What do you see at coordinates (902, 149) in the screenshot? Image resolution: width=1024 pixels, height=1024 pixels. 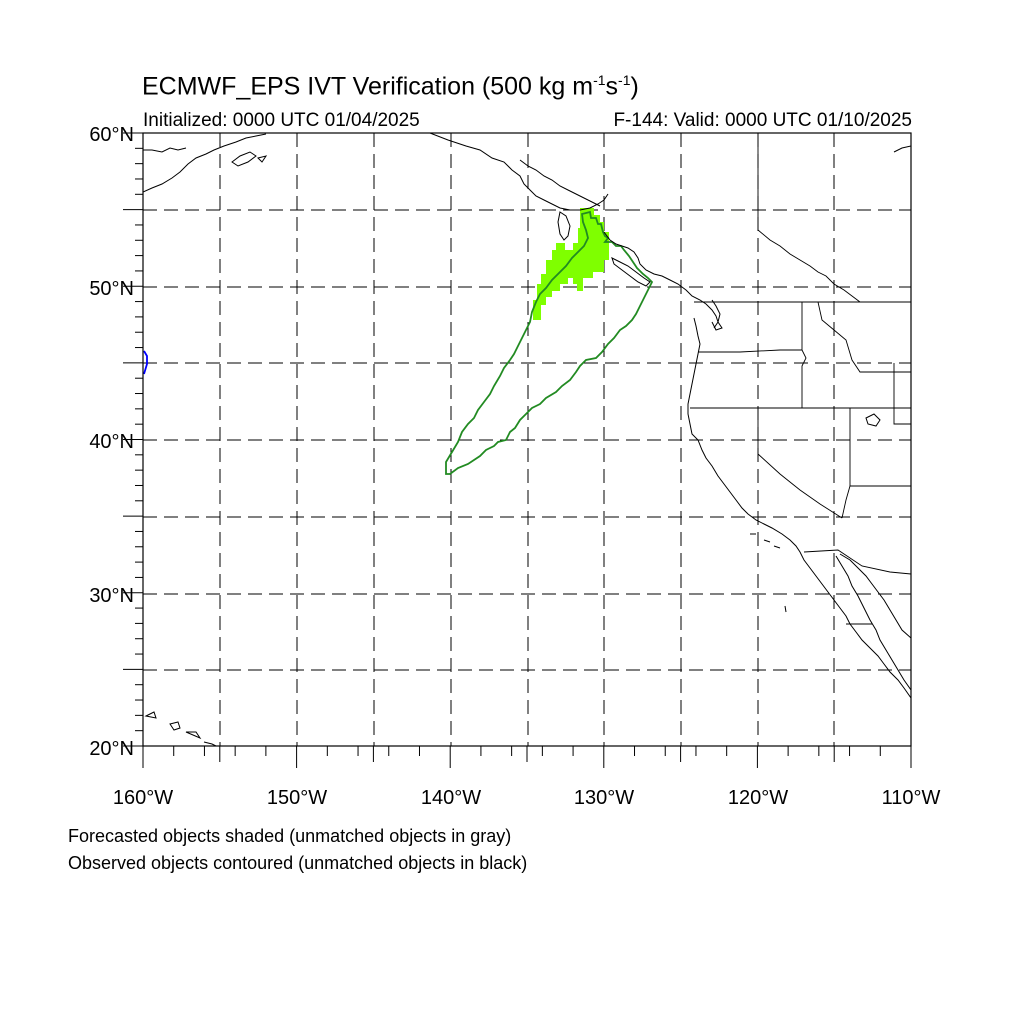 I see `coast-hudson-bay-edge` at bounding box center [902, 149].